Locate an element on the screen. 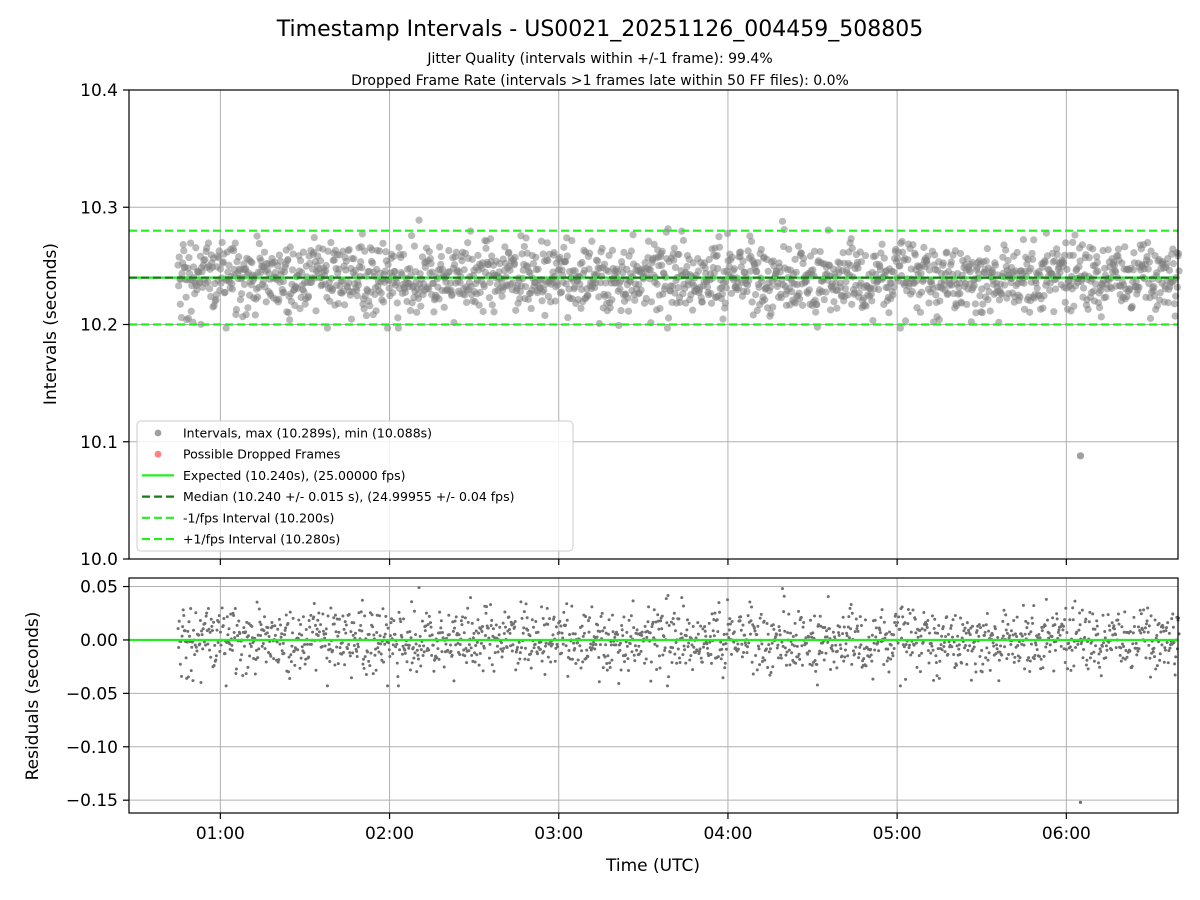 The height and width of the screenshot is (900, 1200). legend-label-1: Possible Dropped Frames is located at coordinates (261, 454).